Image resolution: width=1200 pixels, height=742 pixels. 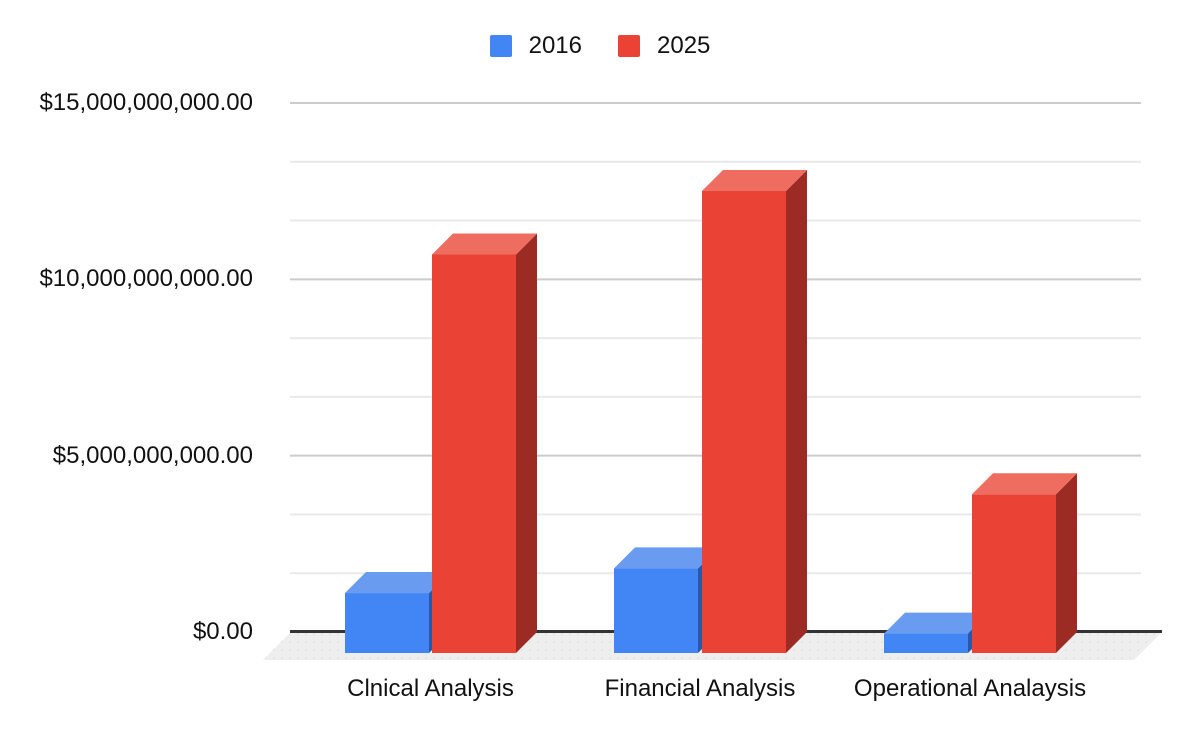 What do you see at coordinates (555, 45) in the screenshot?
I see `legend-label: 2016` at bounding box center [555, 45].